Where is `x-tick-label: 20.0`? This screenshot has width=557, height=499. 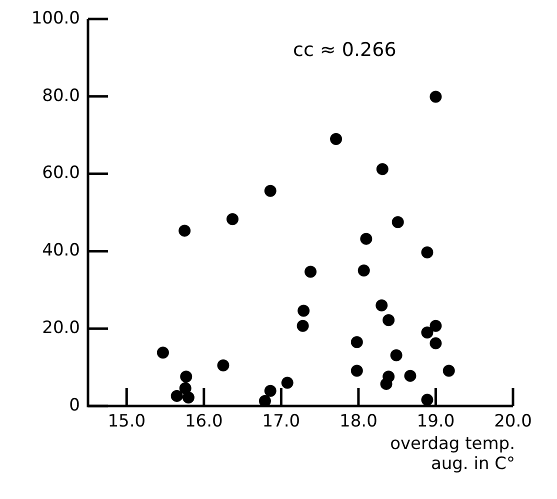 x-tick-label: 20.0 is located at coordinates (513, 422).